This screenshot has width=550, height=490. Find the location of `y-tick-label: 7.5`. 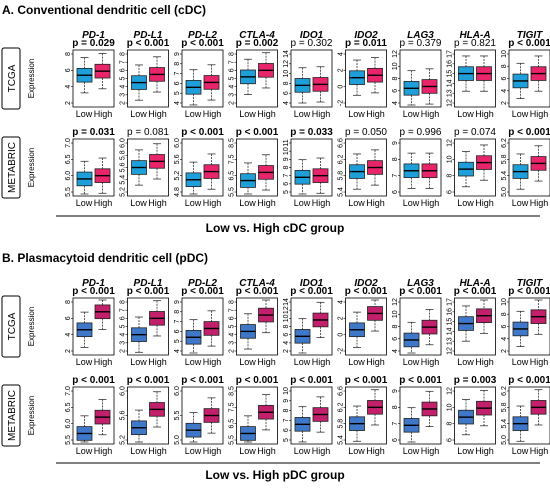

y-tick-label: 7.5 is located at coordinates (232, 407).